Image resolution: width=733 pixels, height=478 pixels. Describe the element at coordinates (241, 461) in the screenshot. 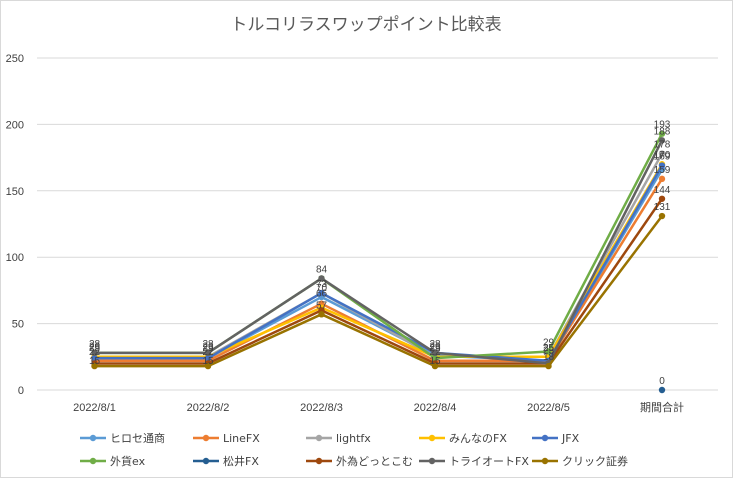

I see `legend-label: 松井FX` at that location.